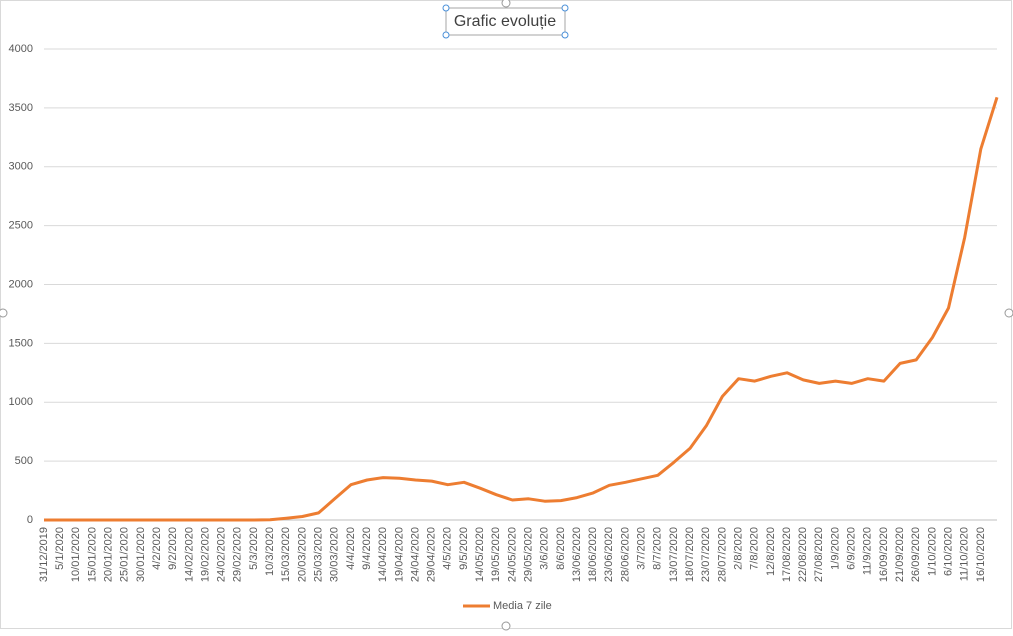  Describe the element at coordinates (965, 554) in the screenshot. I see `x-tick-label: 11/10/2020` at that location.